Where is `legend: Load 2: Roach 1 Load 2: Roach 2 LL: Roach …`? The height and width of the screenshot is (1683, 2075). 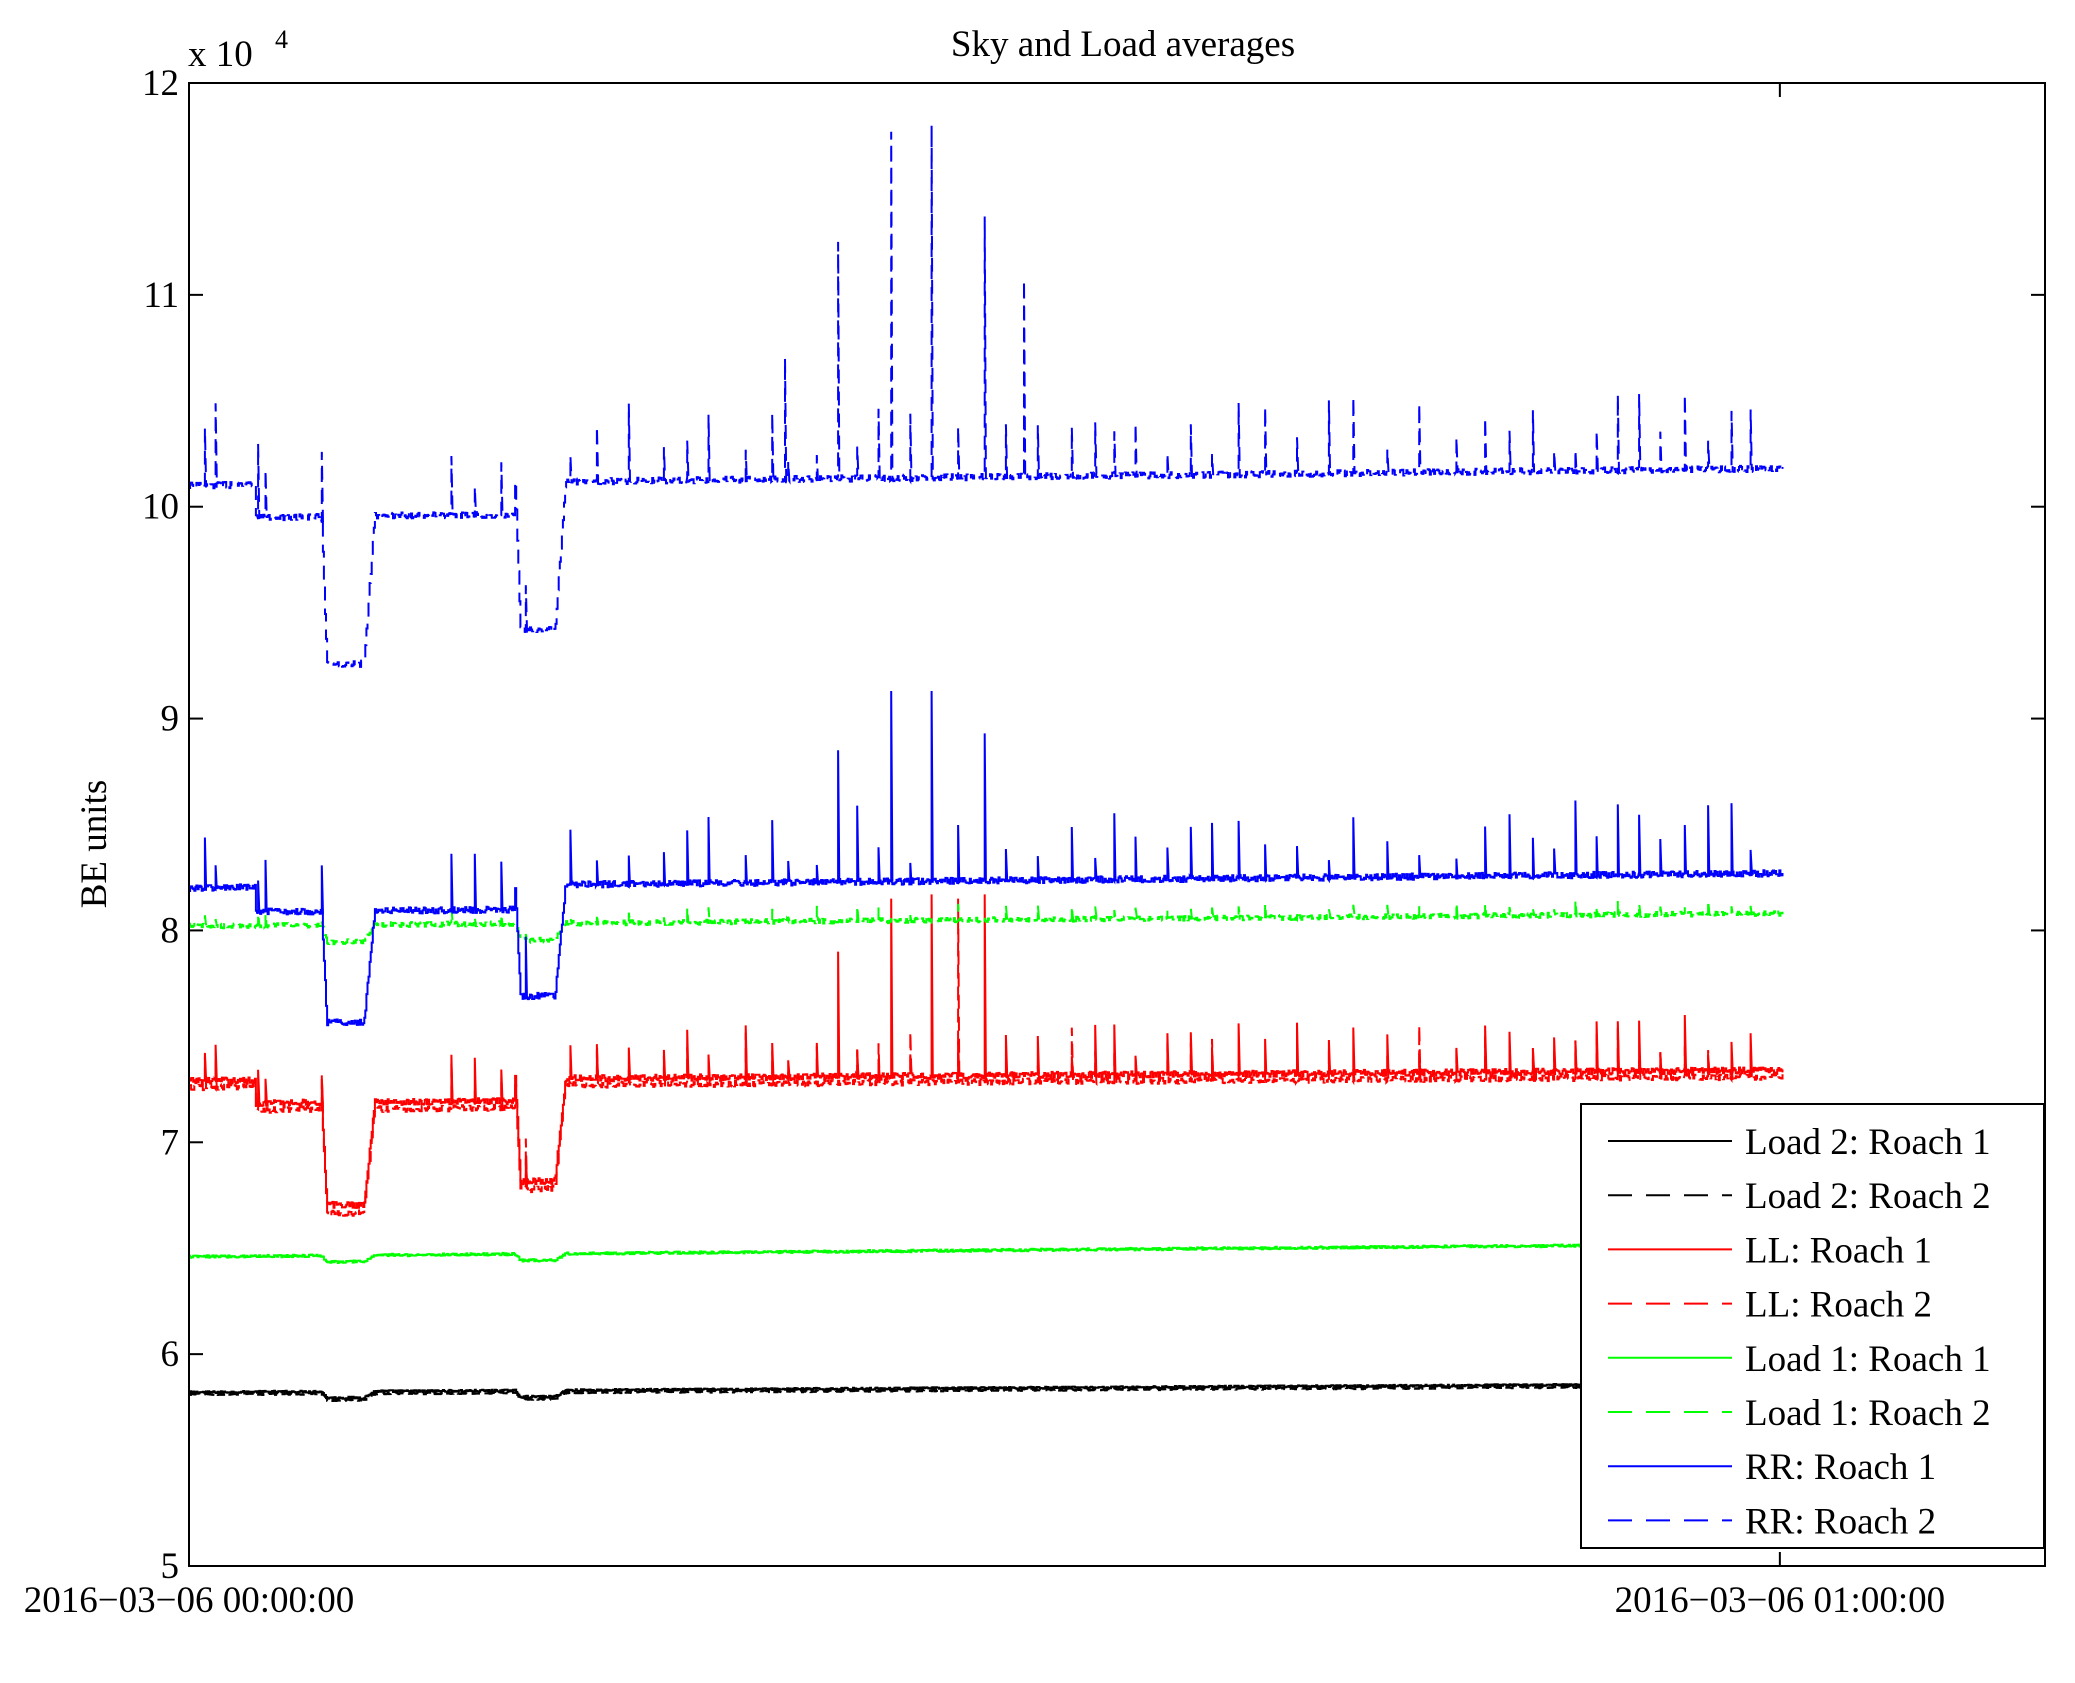 legend: Load 2: Roach 1 Load 2: Roach 2 LL: Roach … is located at coordinates (1812, 1326).